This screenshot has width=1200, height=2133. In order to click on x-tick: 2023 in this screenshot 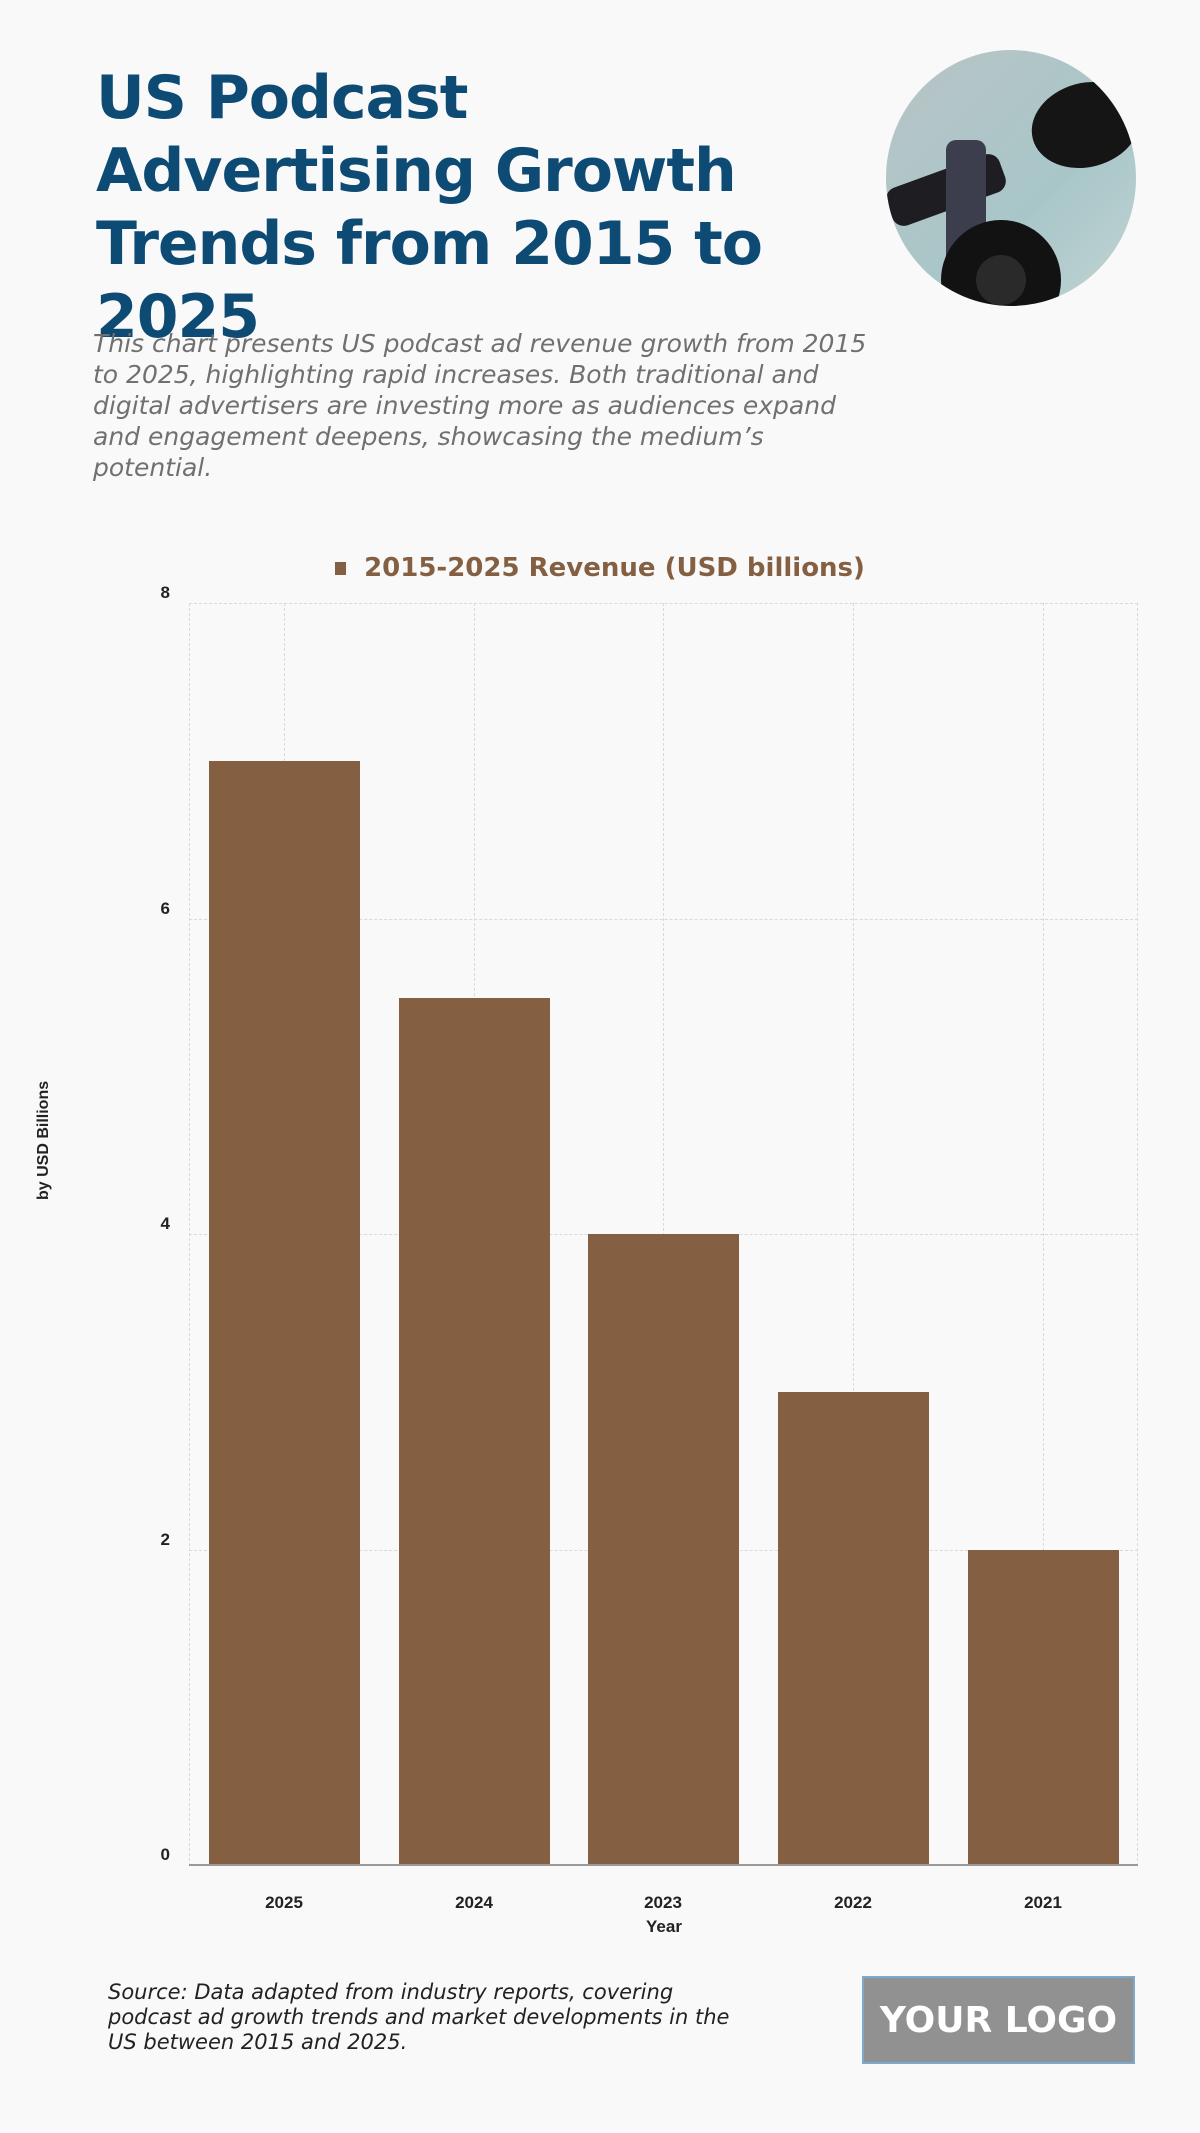, I will do `click(663, 1902)`.